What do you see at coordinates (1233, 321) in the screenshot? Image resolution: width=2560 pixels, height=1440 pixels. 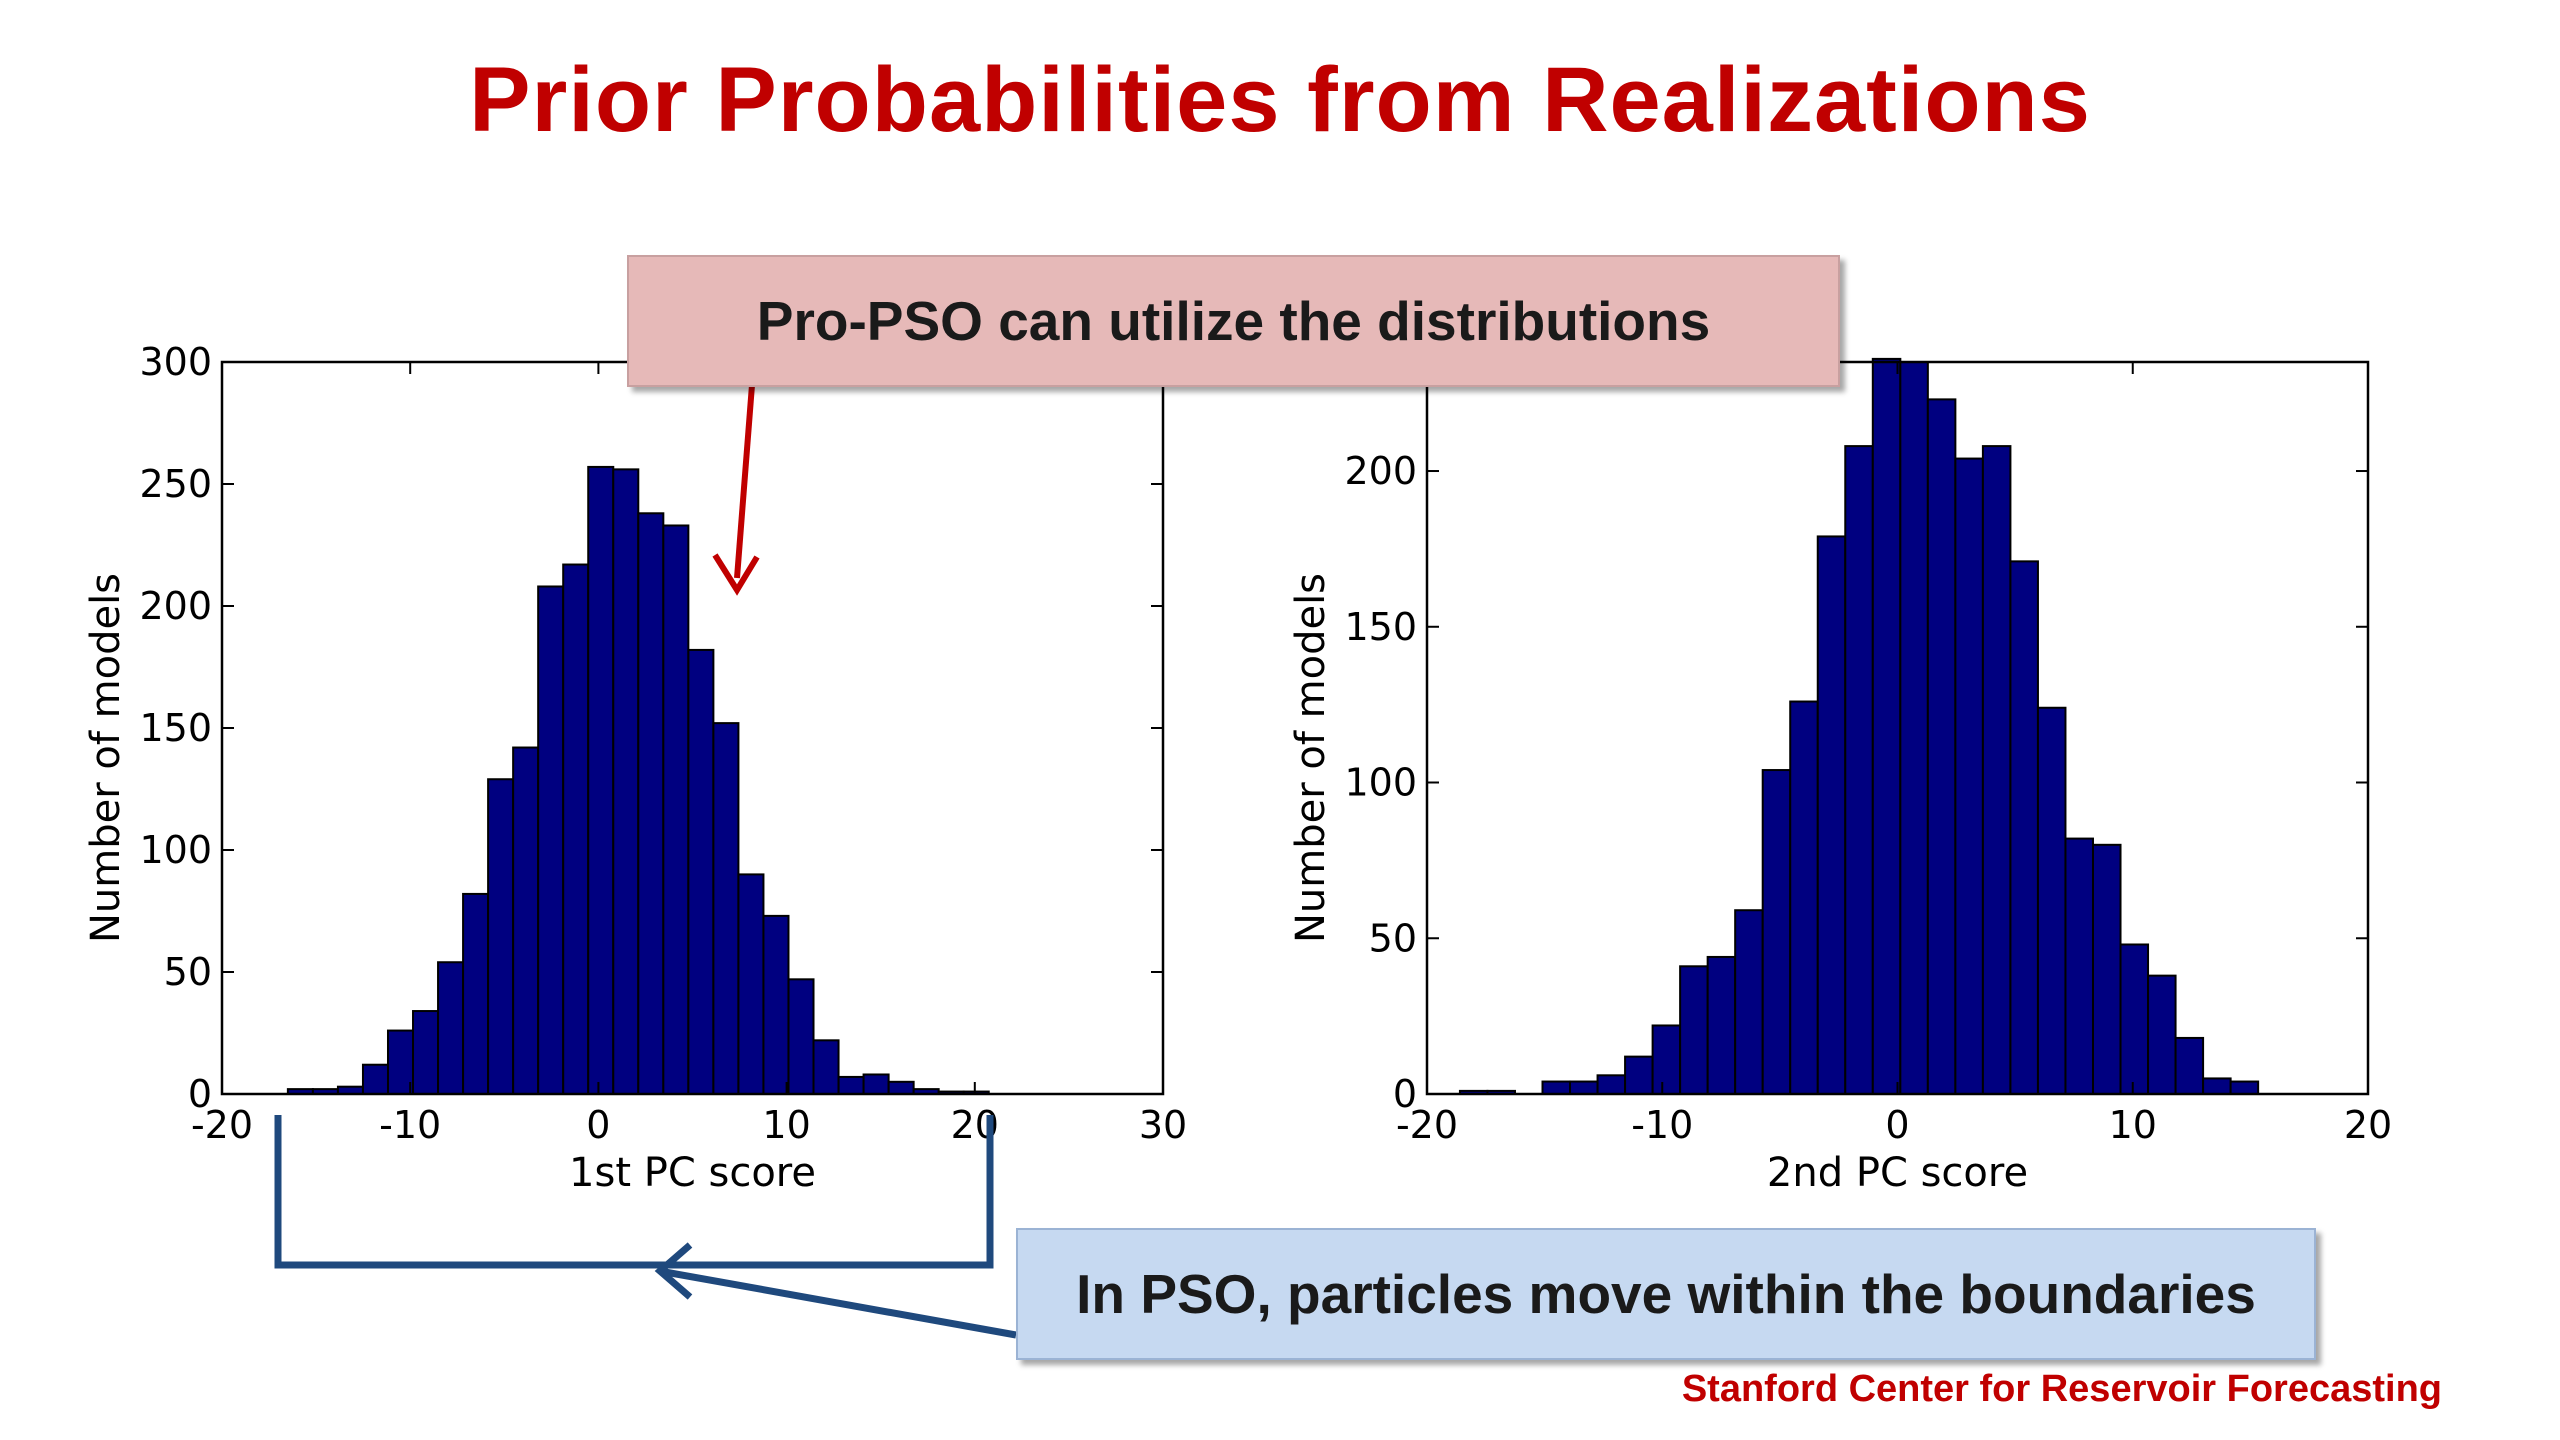 I see `pro-pso-callout: Pro-PSO can utilize the distributions` at bounding box center [1233, 321].